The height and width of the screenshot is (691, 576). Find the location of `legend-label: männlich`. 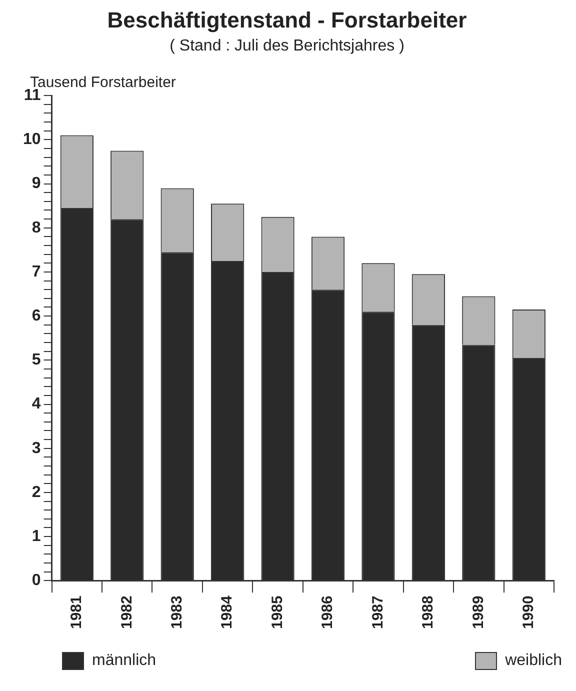

legend-label: männlich is located at coordinates (124, 661).